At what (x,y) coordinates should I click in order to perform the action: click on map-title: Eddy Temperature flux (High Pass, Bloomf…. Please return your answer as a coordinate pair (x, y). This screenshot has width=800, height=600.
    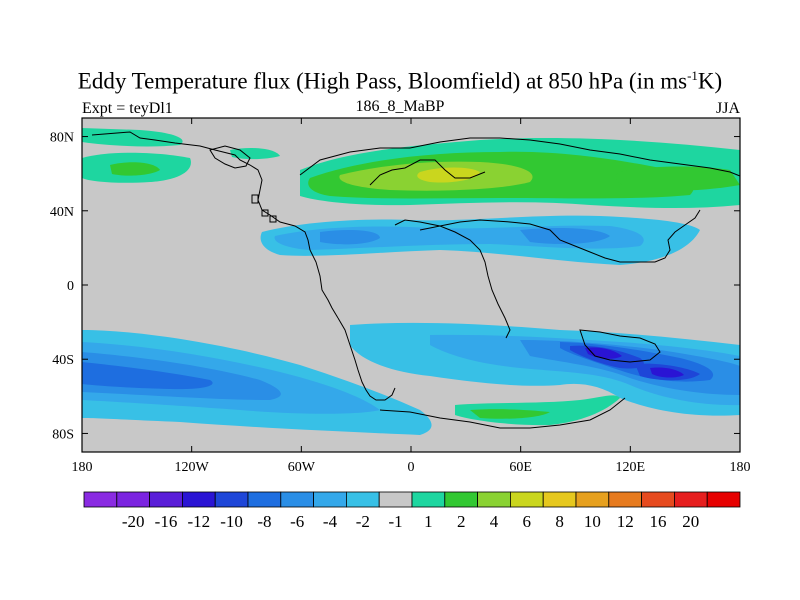
    Looking at the image, I should click on (400, 81).